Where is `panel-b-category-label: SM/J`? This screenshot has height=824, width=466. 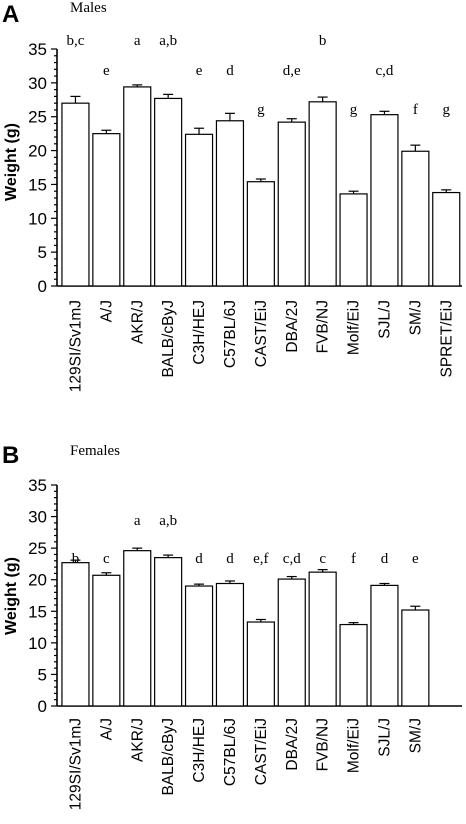
panel-b-category-label: SM/J is located at coordinates (415, 735).